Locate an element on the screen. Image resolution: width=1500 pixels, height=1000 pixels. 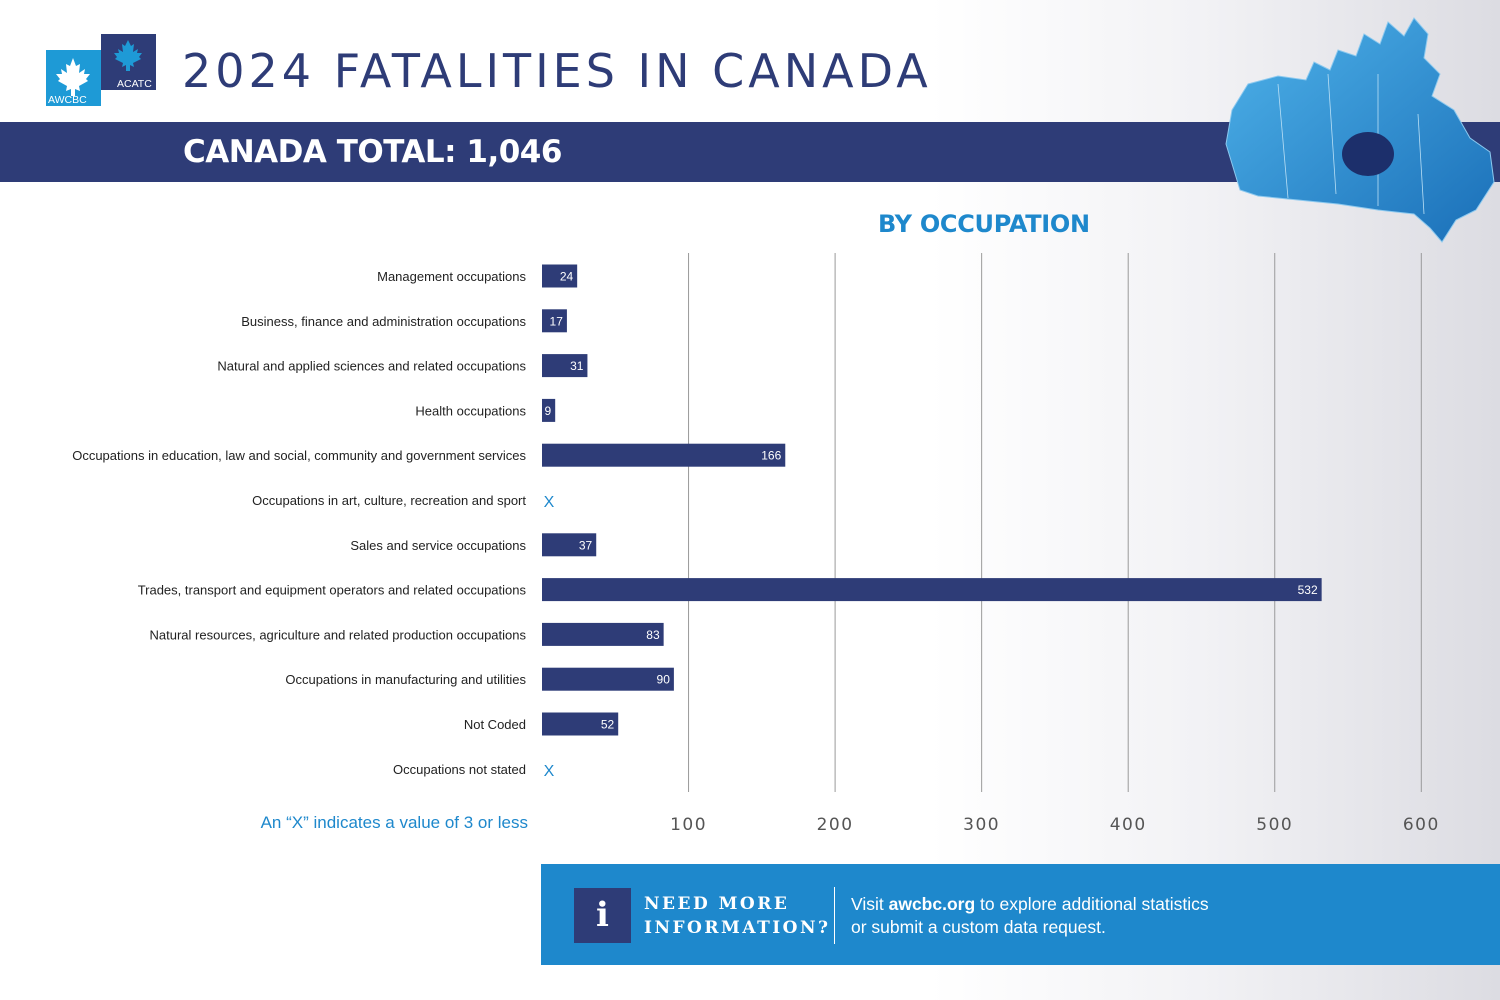
maple-leaf-icon is located at coordinates (73, 77).